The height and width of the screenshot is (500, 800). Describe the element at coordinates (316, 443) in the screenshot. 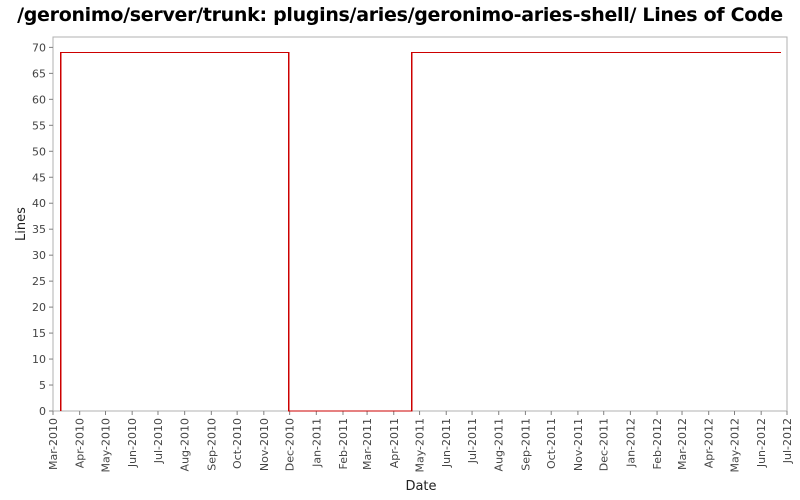

I see `x-tick-label: Jan-2011` at that location.